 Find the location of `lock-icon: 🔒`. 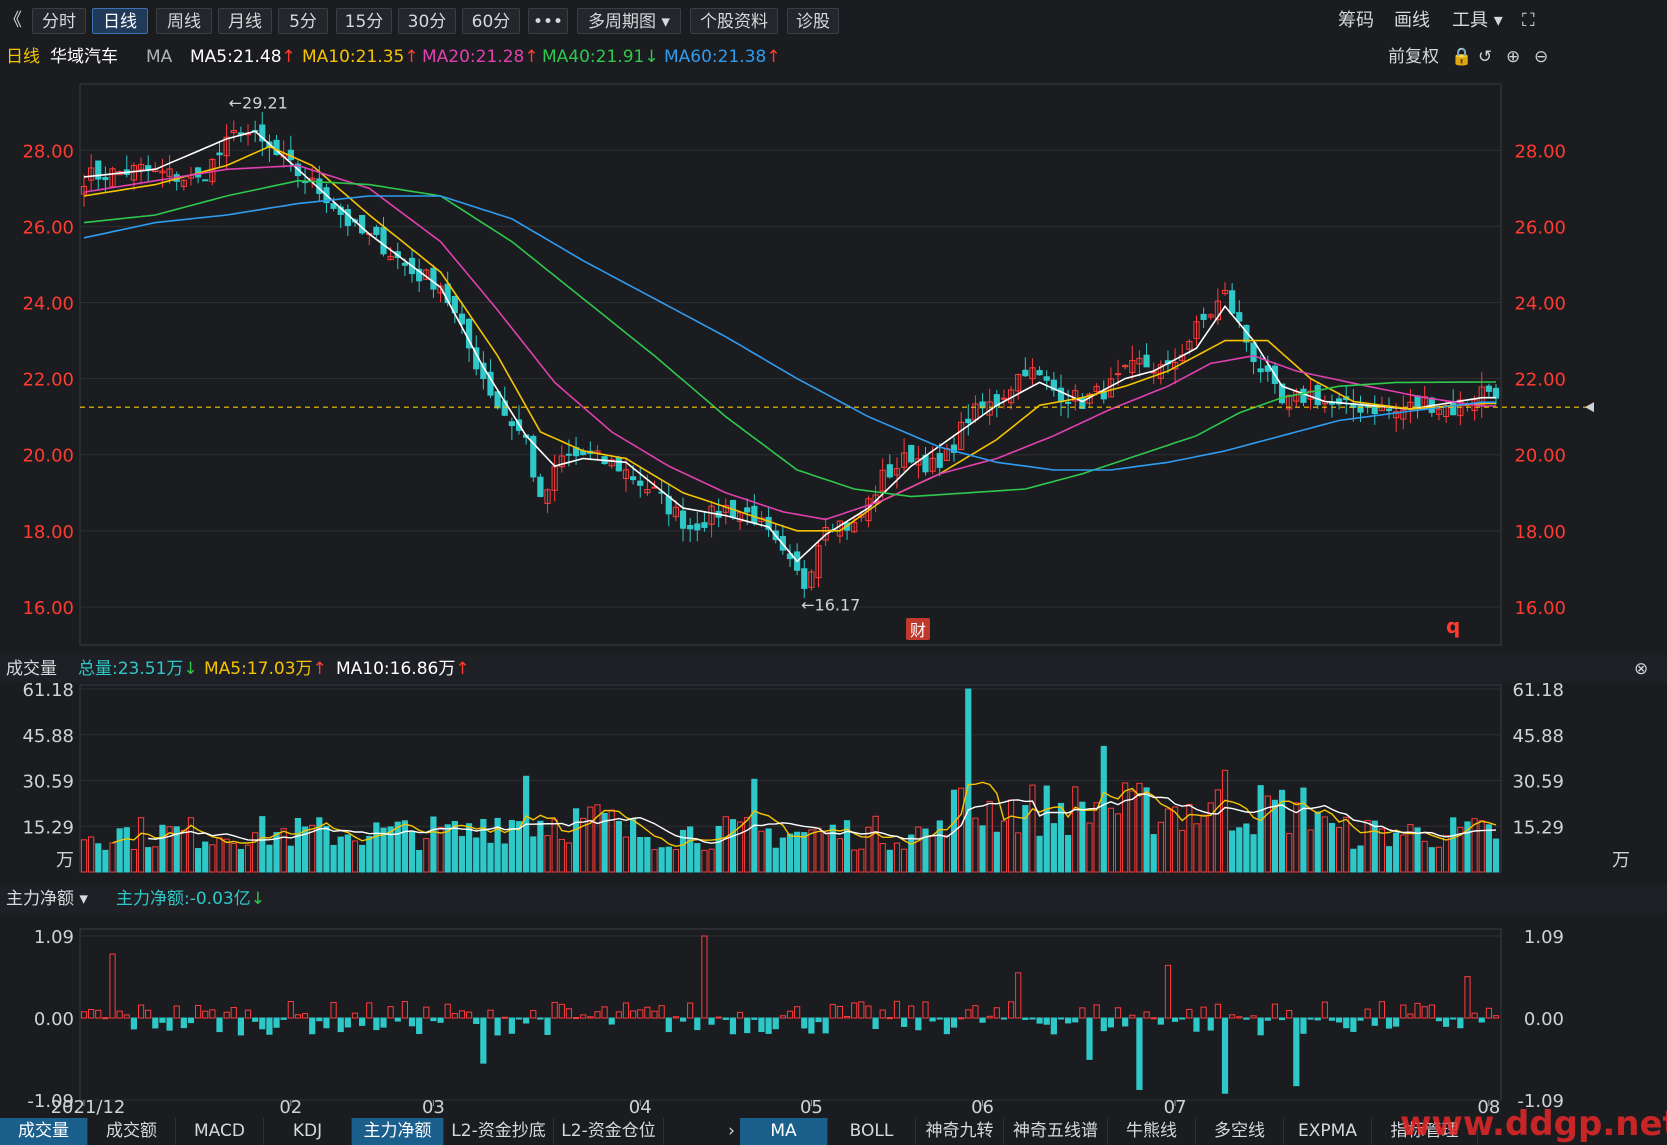

lock-icon: 🔒 is located at coordinates (1462, 57).